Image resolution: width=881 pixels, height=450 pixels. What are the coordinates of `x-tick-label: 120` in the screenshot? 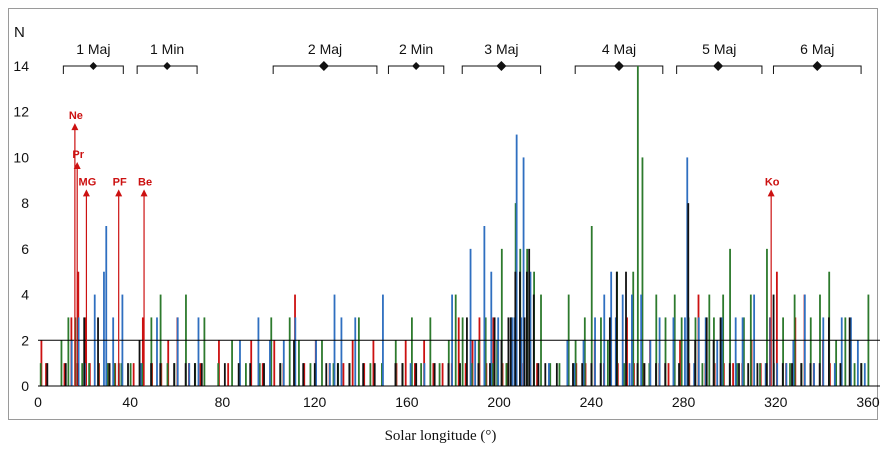 It's located at (315, 402).